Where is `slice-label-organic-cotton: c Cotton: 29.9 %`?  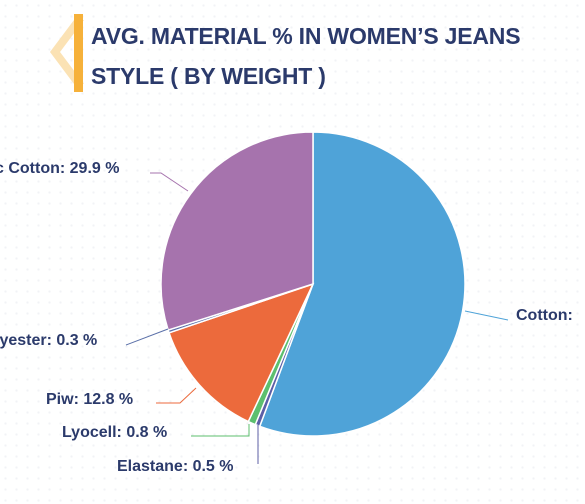 slice-label-organic-cotton: c Cotton: 29.9 % is located at coordinates (59, 168).